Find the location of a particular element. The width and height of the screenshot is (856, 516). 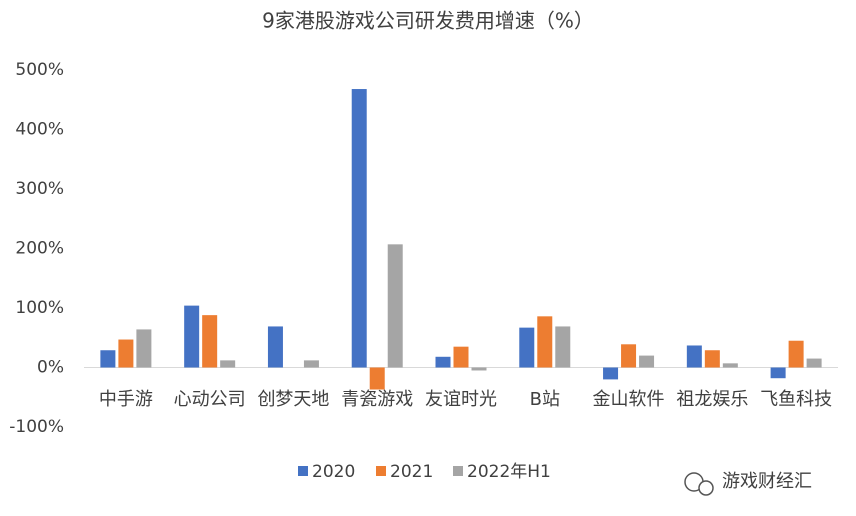

y-tick-label: 300% is located at coordinates (39, 189).